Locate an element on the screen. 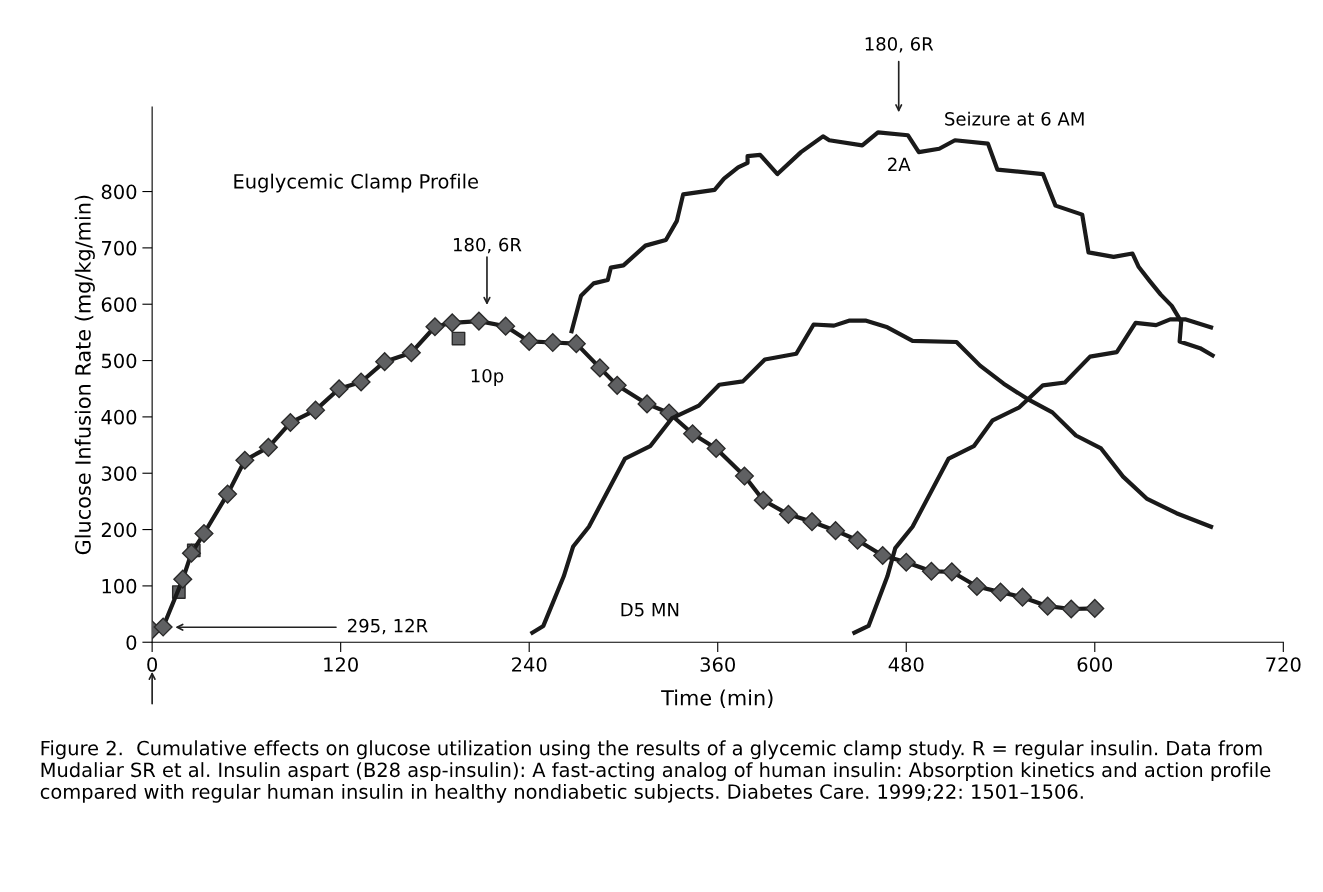 The width and height of the screenshot is (1323, 892). y-tick-label: 700 is located at coordinates (119, 248).